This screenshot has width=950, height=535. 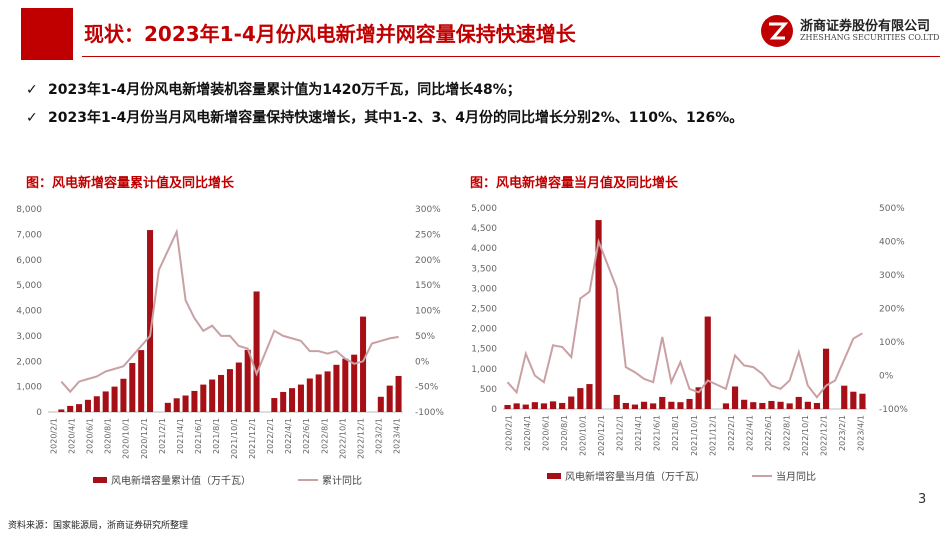 I want to click on page-number: 3, so click(x=922, y=499).